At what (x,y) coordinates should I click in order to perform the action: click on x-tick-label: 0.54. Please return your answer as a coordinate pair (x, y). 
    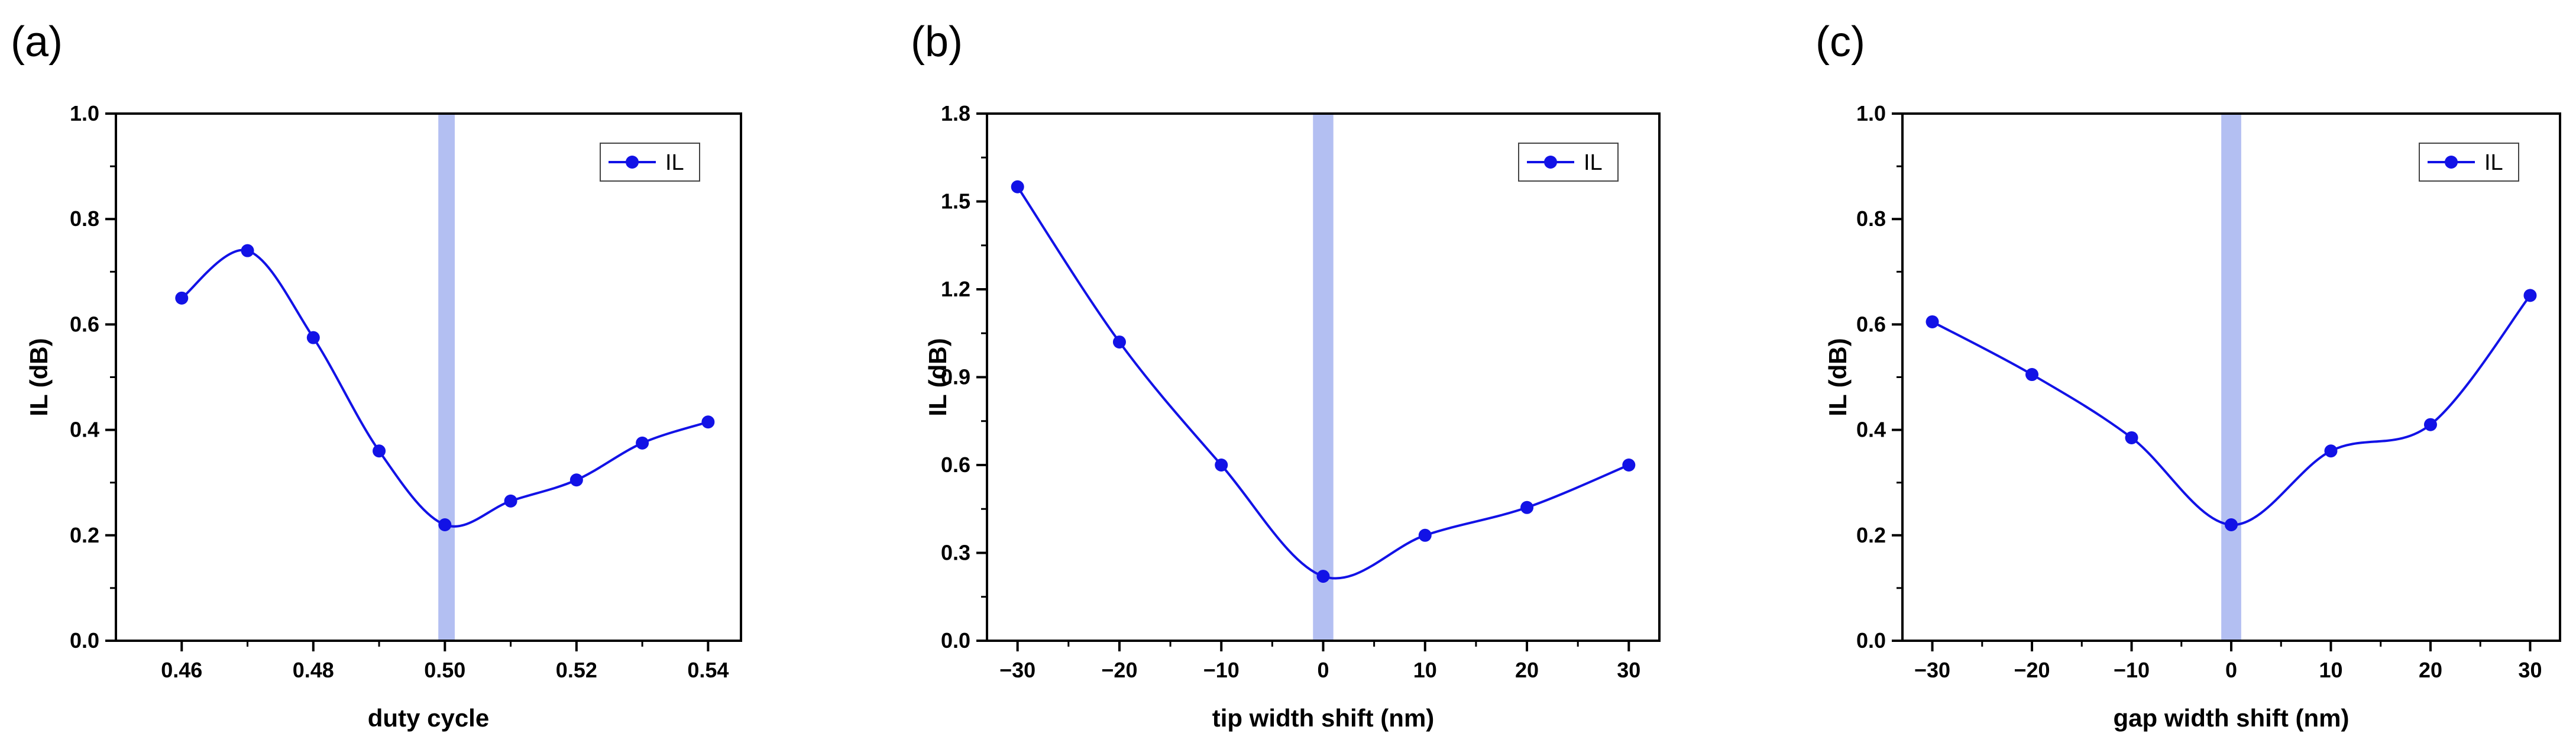
    Looking at the image, I should click on (708, 670).